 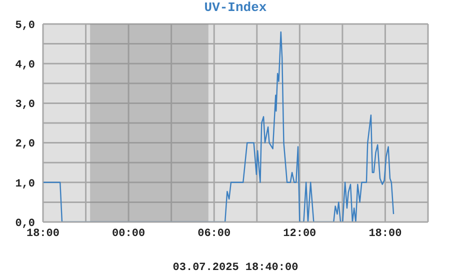 I want to click on chart-title: UV-Index, so click(x=235, y=7).